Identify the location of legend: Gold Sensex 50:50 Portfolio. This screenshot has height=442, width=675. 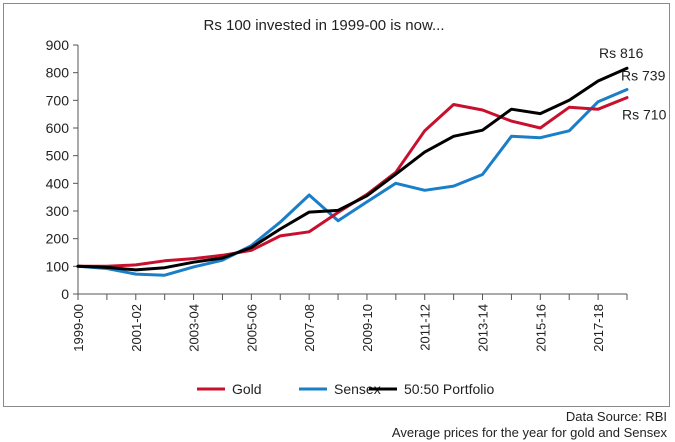
(345, 389).